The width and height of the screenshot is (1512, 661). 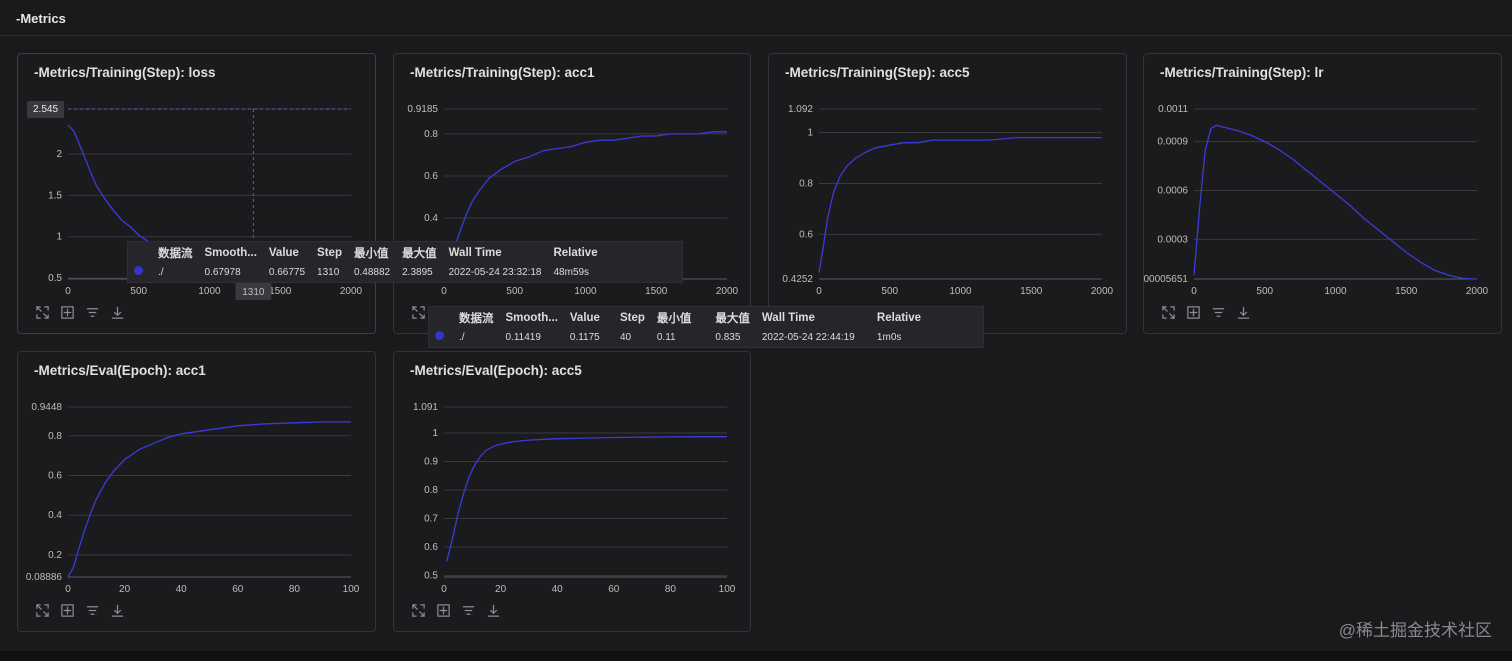 I want to click on section-title: -Metrics, so click(x=41, y=18).